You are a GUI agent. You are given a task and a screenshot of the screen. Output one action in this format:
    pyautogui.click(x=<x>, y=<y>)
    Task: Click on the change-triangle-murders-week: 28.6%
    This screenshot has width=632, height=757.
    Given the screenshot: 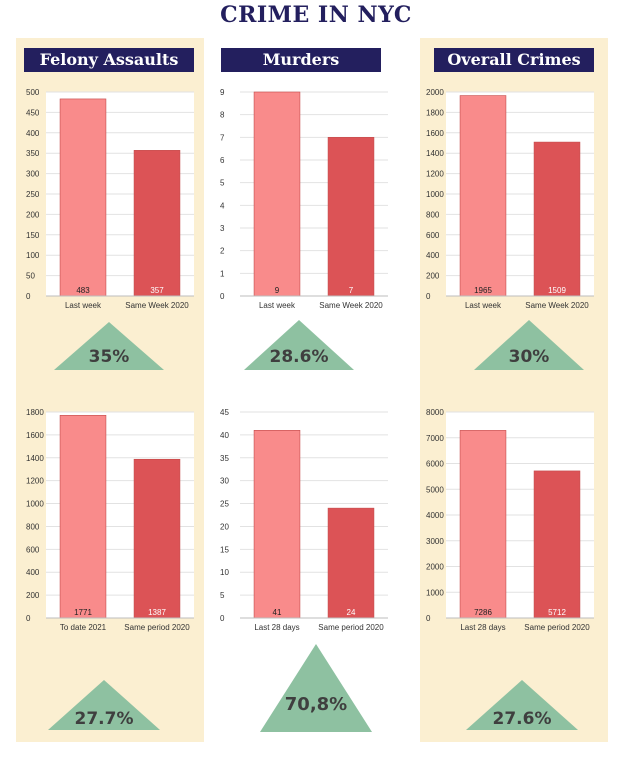 What is the action you would take?
    pyautogui.click(x=299, y=346)
    